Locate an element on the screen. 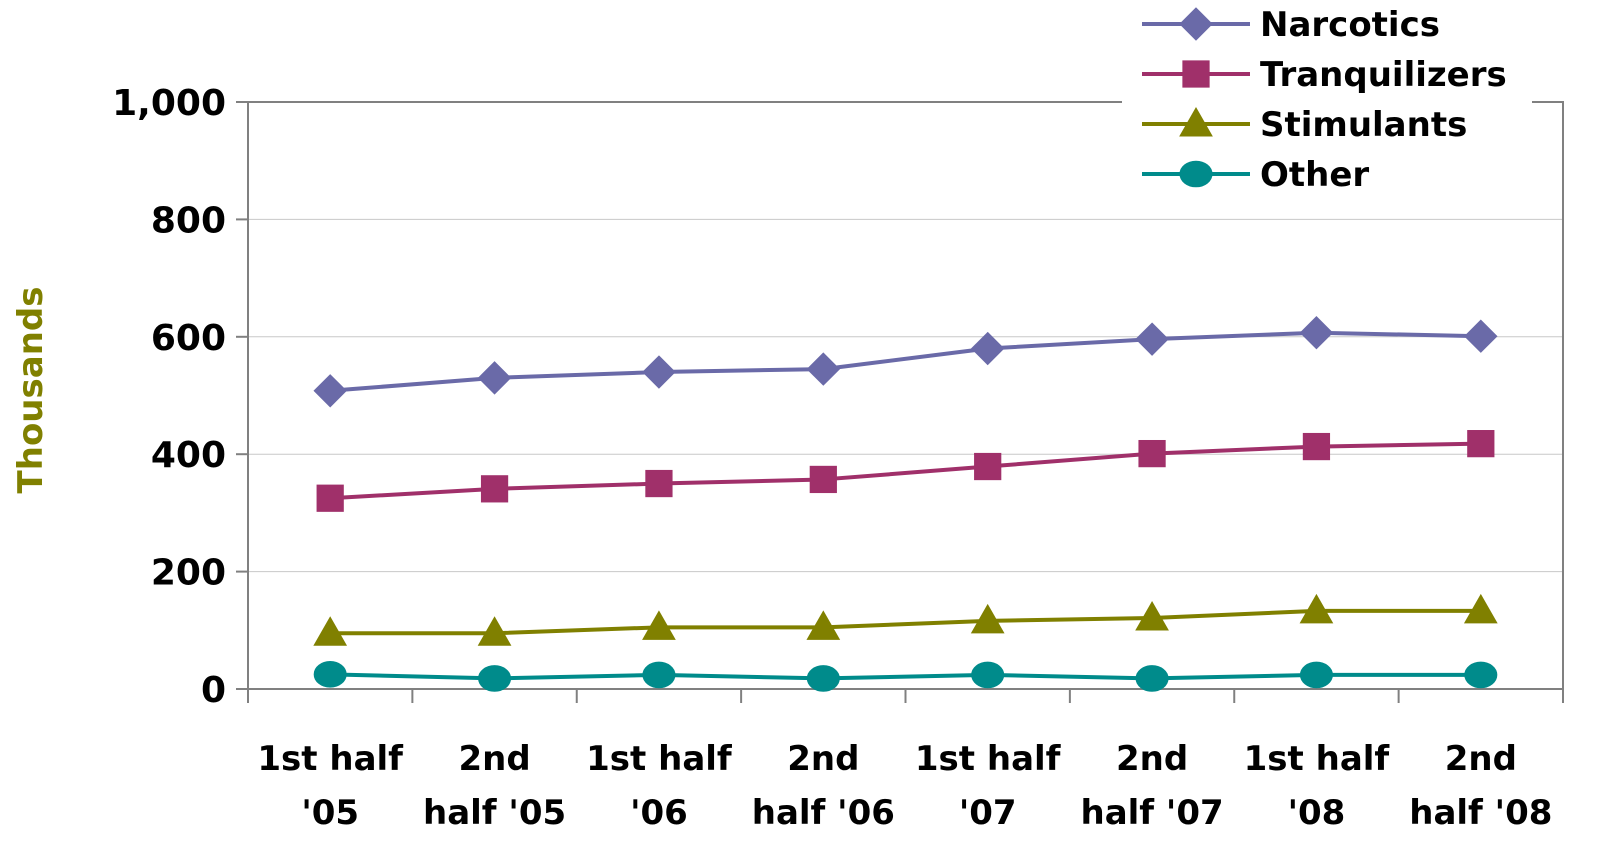  legend-item-stimulants: Stimulants is located at coordinates (1304, 125).